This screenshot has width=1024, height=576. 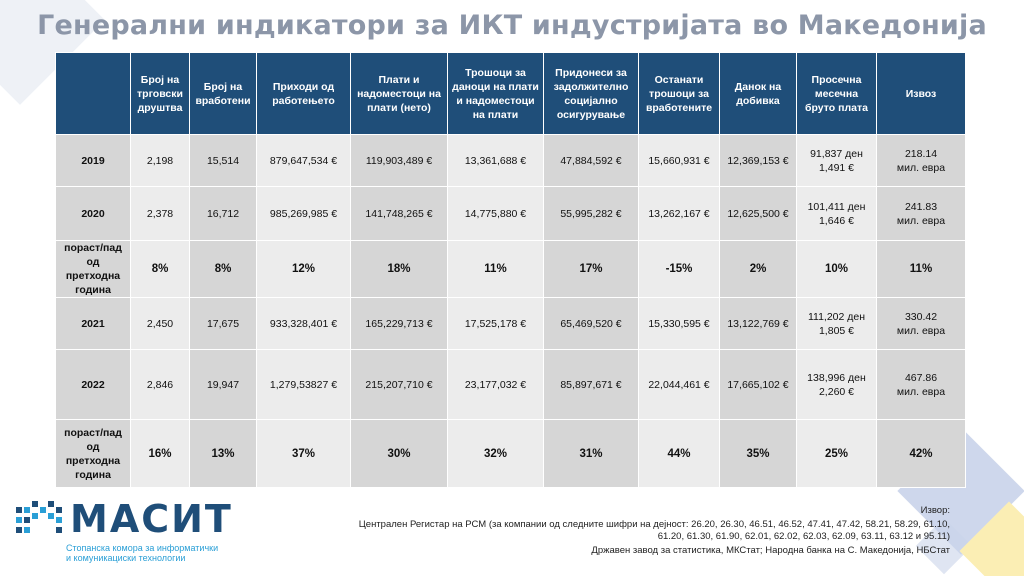 I want to click on table-cell: 14,775,880 €, so click(x=495, y=213).